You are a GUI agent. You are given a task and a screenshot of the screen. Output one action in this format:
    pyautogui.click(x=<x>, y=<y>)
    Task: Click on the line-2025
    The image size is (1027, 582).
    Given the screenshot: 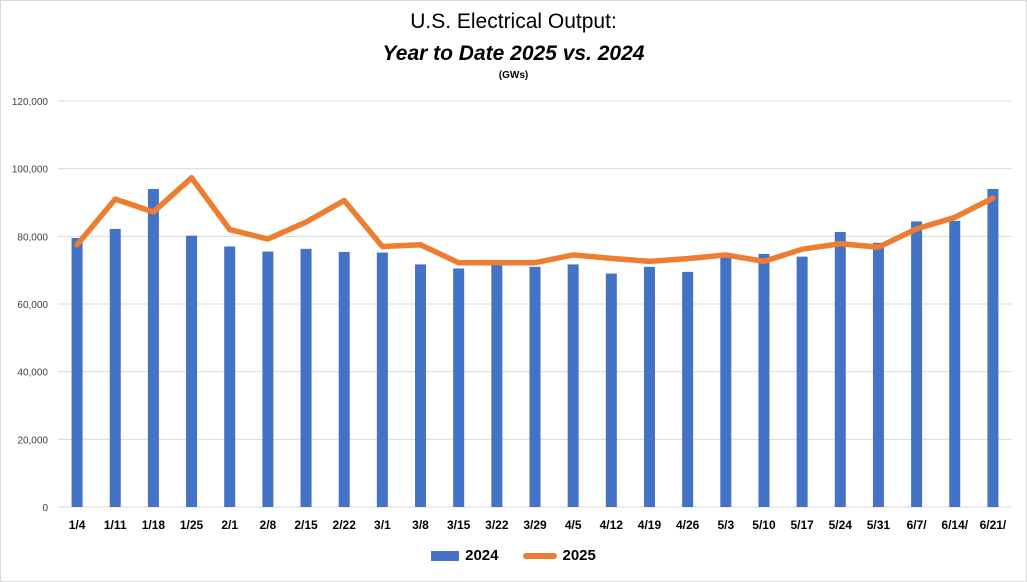 What is the action you would take?
    pyautogui.click(x=535, y=220)
    